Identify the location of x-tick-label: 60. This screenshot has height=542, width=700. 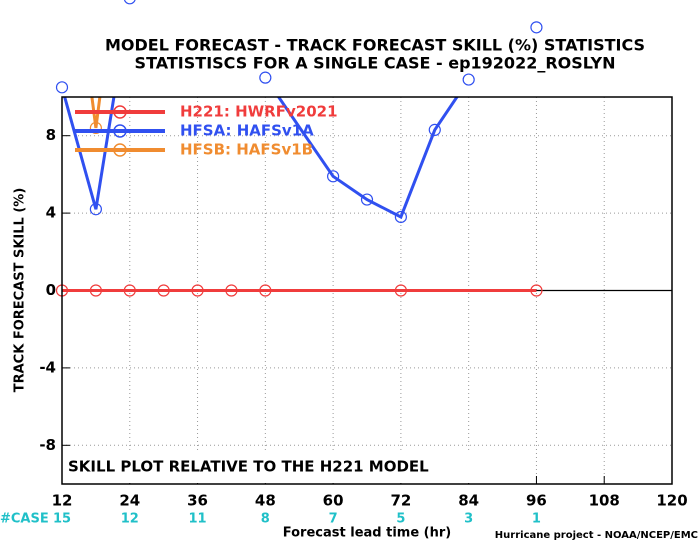
(333, 501).